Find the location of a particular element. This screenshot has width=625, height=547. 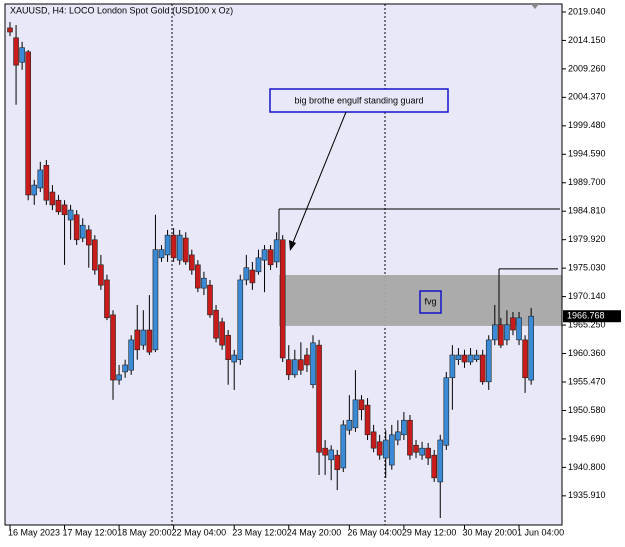

scroll-marker is located at coordinates (535, 6).